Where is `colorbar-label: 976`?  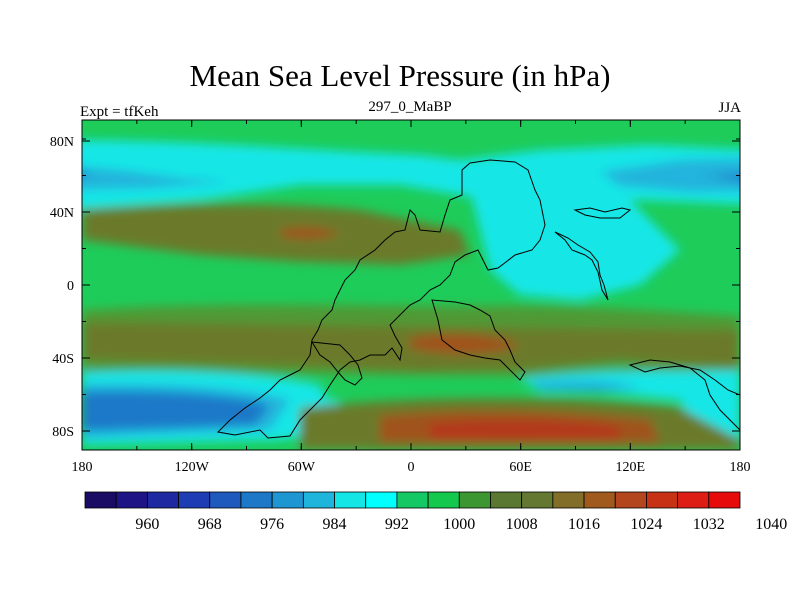 colorbar-label: 976 is located at coordinates (272, 524).